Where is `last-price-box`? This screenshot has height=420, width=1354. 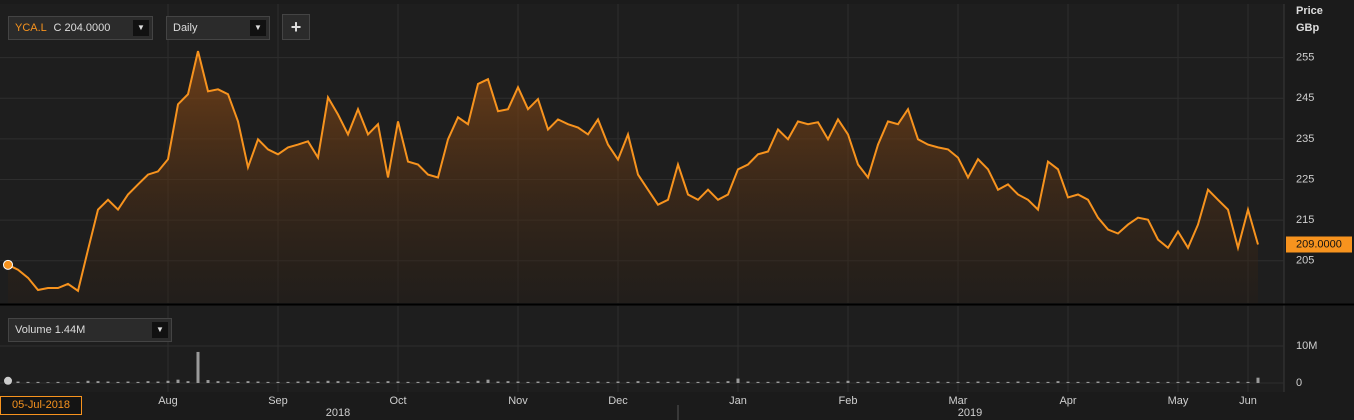 last-price-box is located at coordinates (1319, 244).